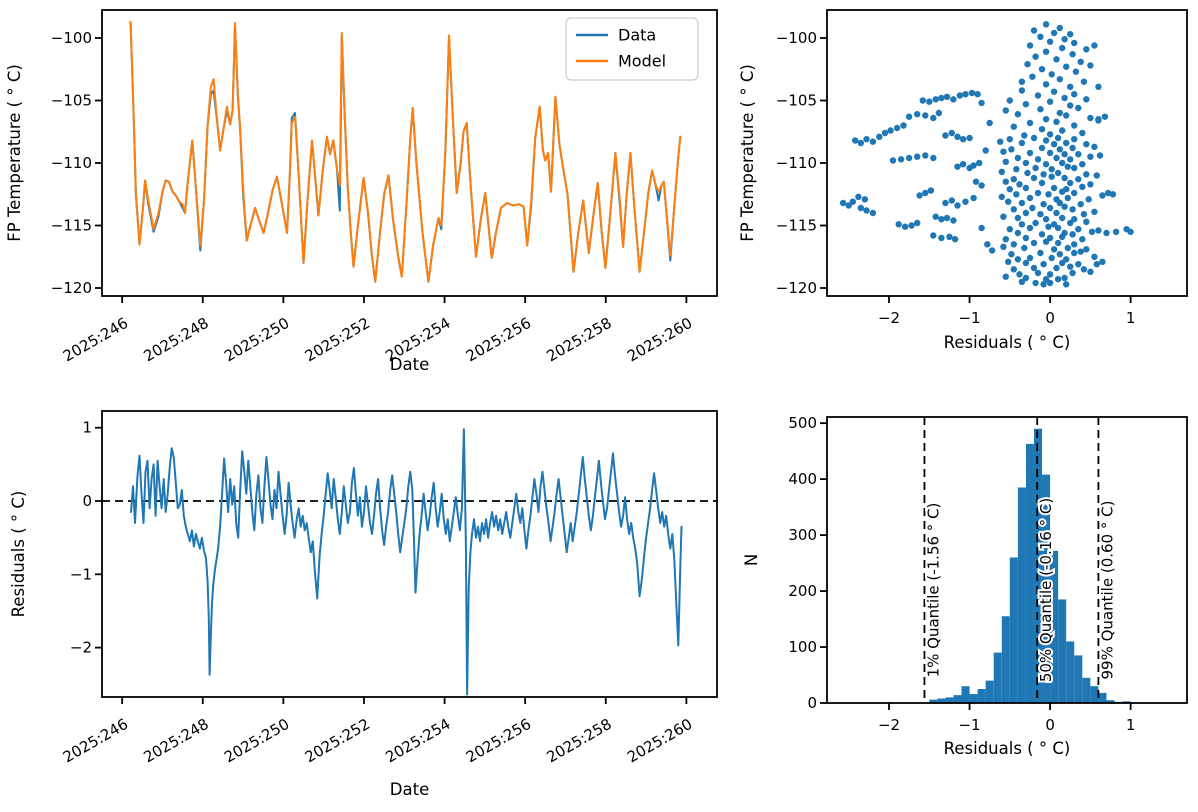 The height and width of the screenshot is (812, 1198). What do you see at coordinates (81, 574) in the screenshot?
I see `y-tick-label: −1` at bounding box center [81, 574].